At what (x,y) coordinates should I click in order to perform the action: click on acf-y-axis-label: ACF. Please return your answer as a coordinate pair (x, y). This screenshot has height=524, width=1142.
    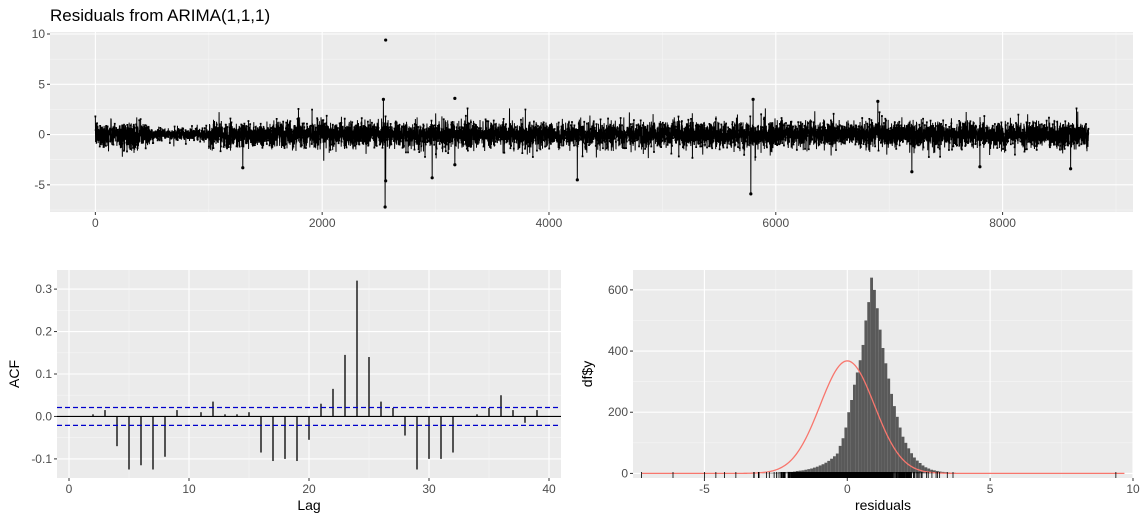
    Looking at the image, I should click on (14, 374).